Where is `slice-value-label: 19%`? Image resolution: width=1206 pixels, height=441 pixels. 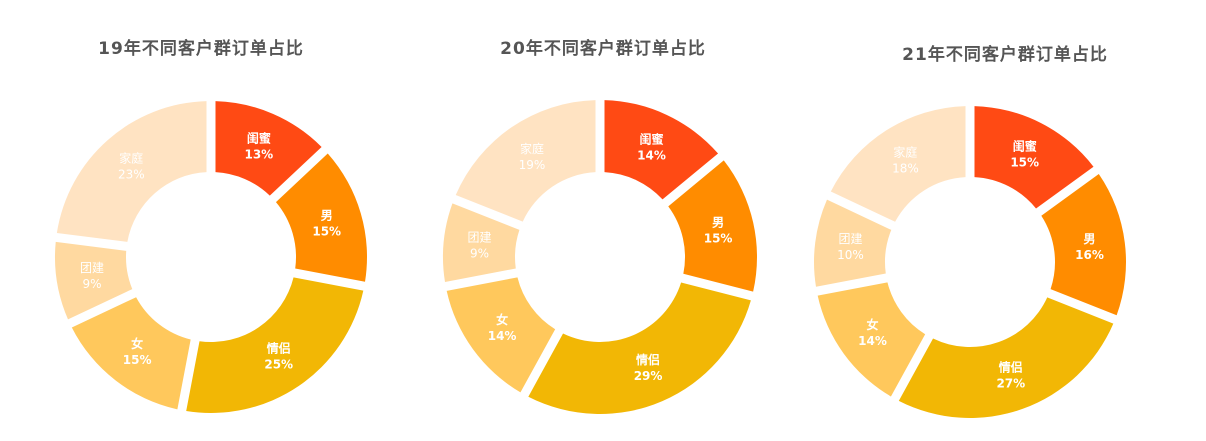 slice-value-label: 19% is located at coordinates (532, 165).